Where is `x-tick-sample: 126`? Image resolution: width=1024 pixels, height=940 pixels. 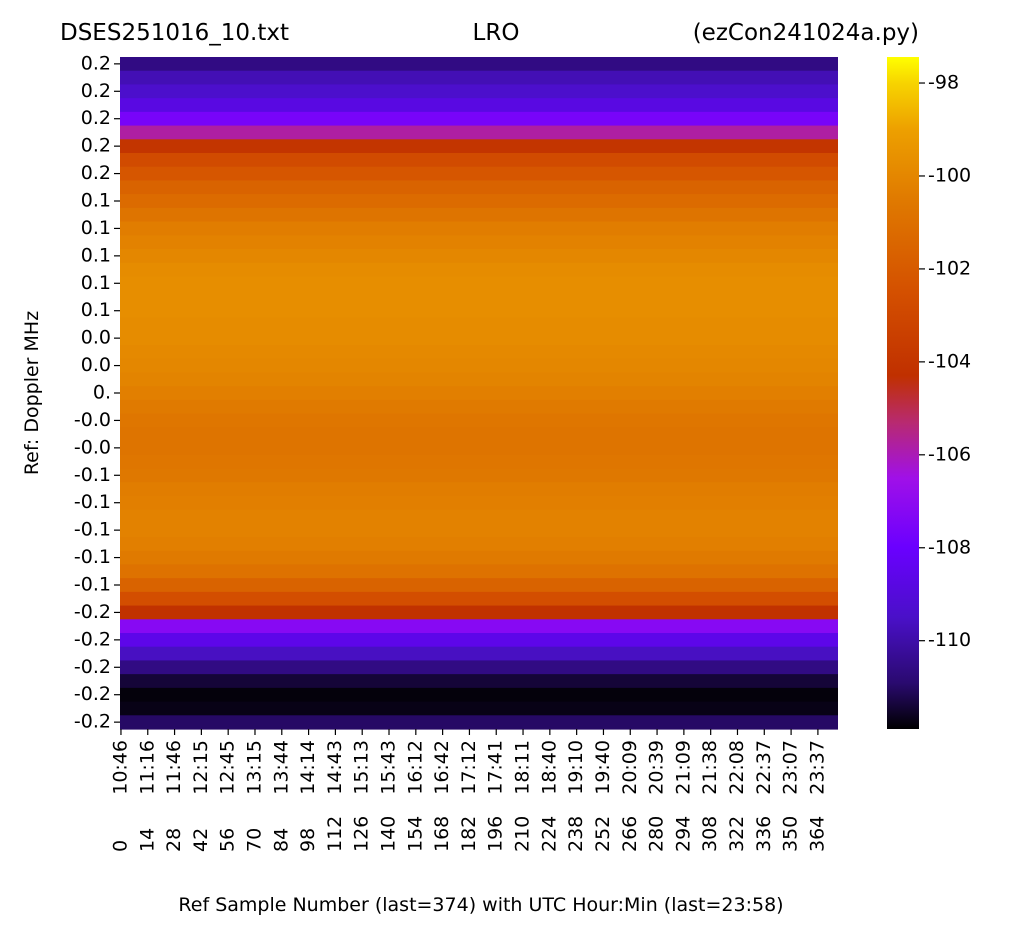
x-tick-sample: 126 is located at coordinates (362, 834).